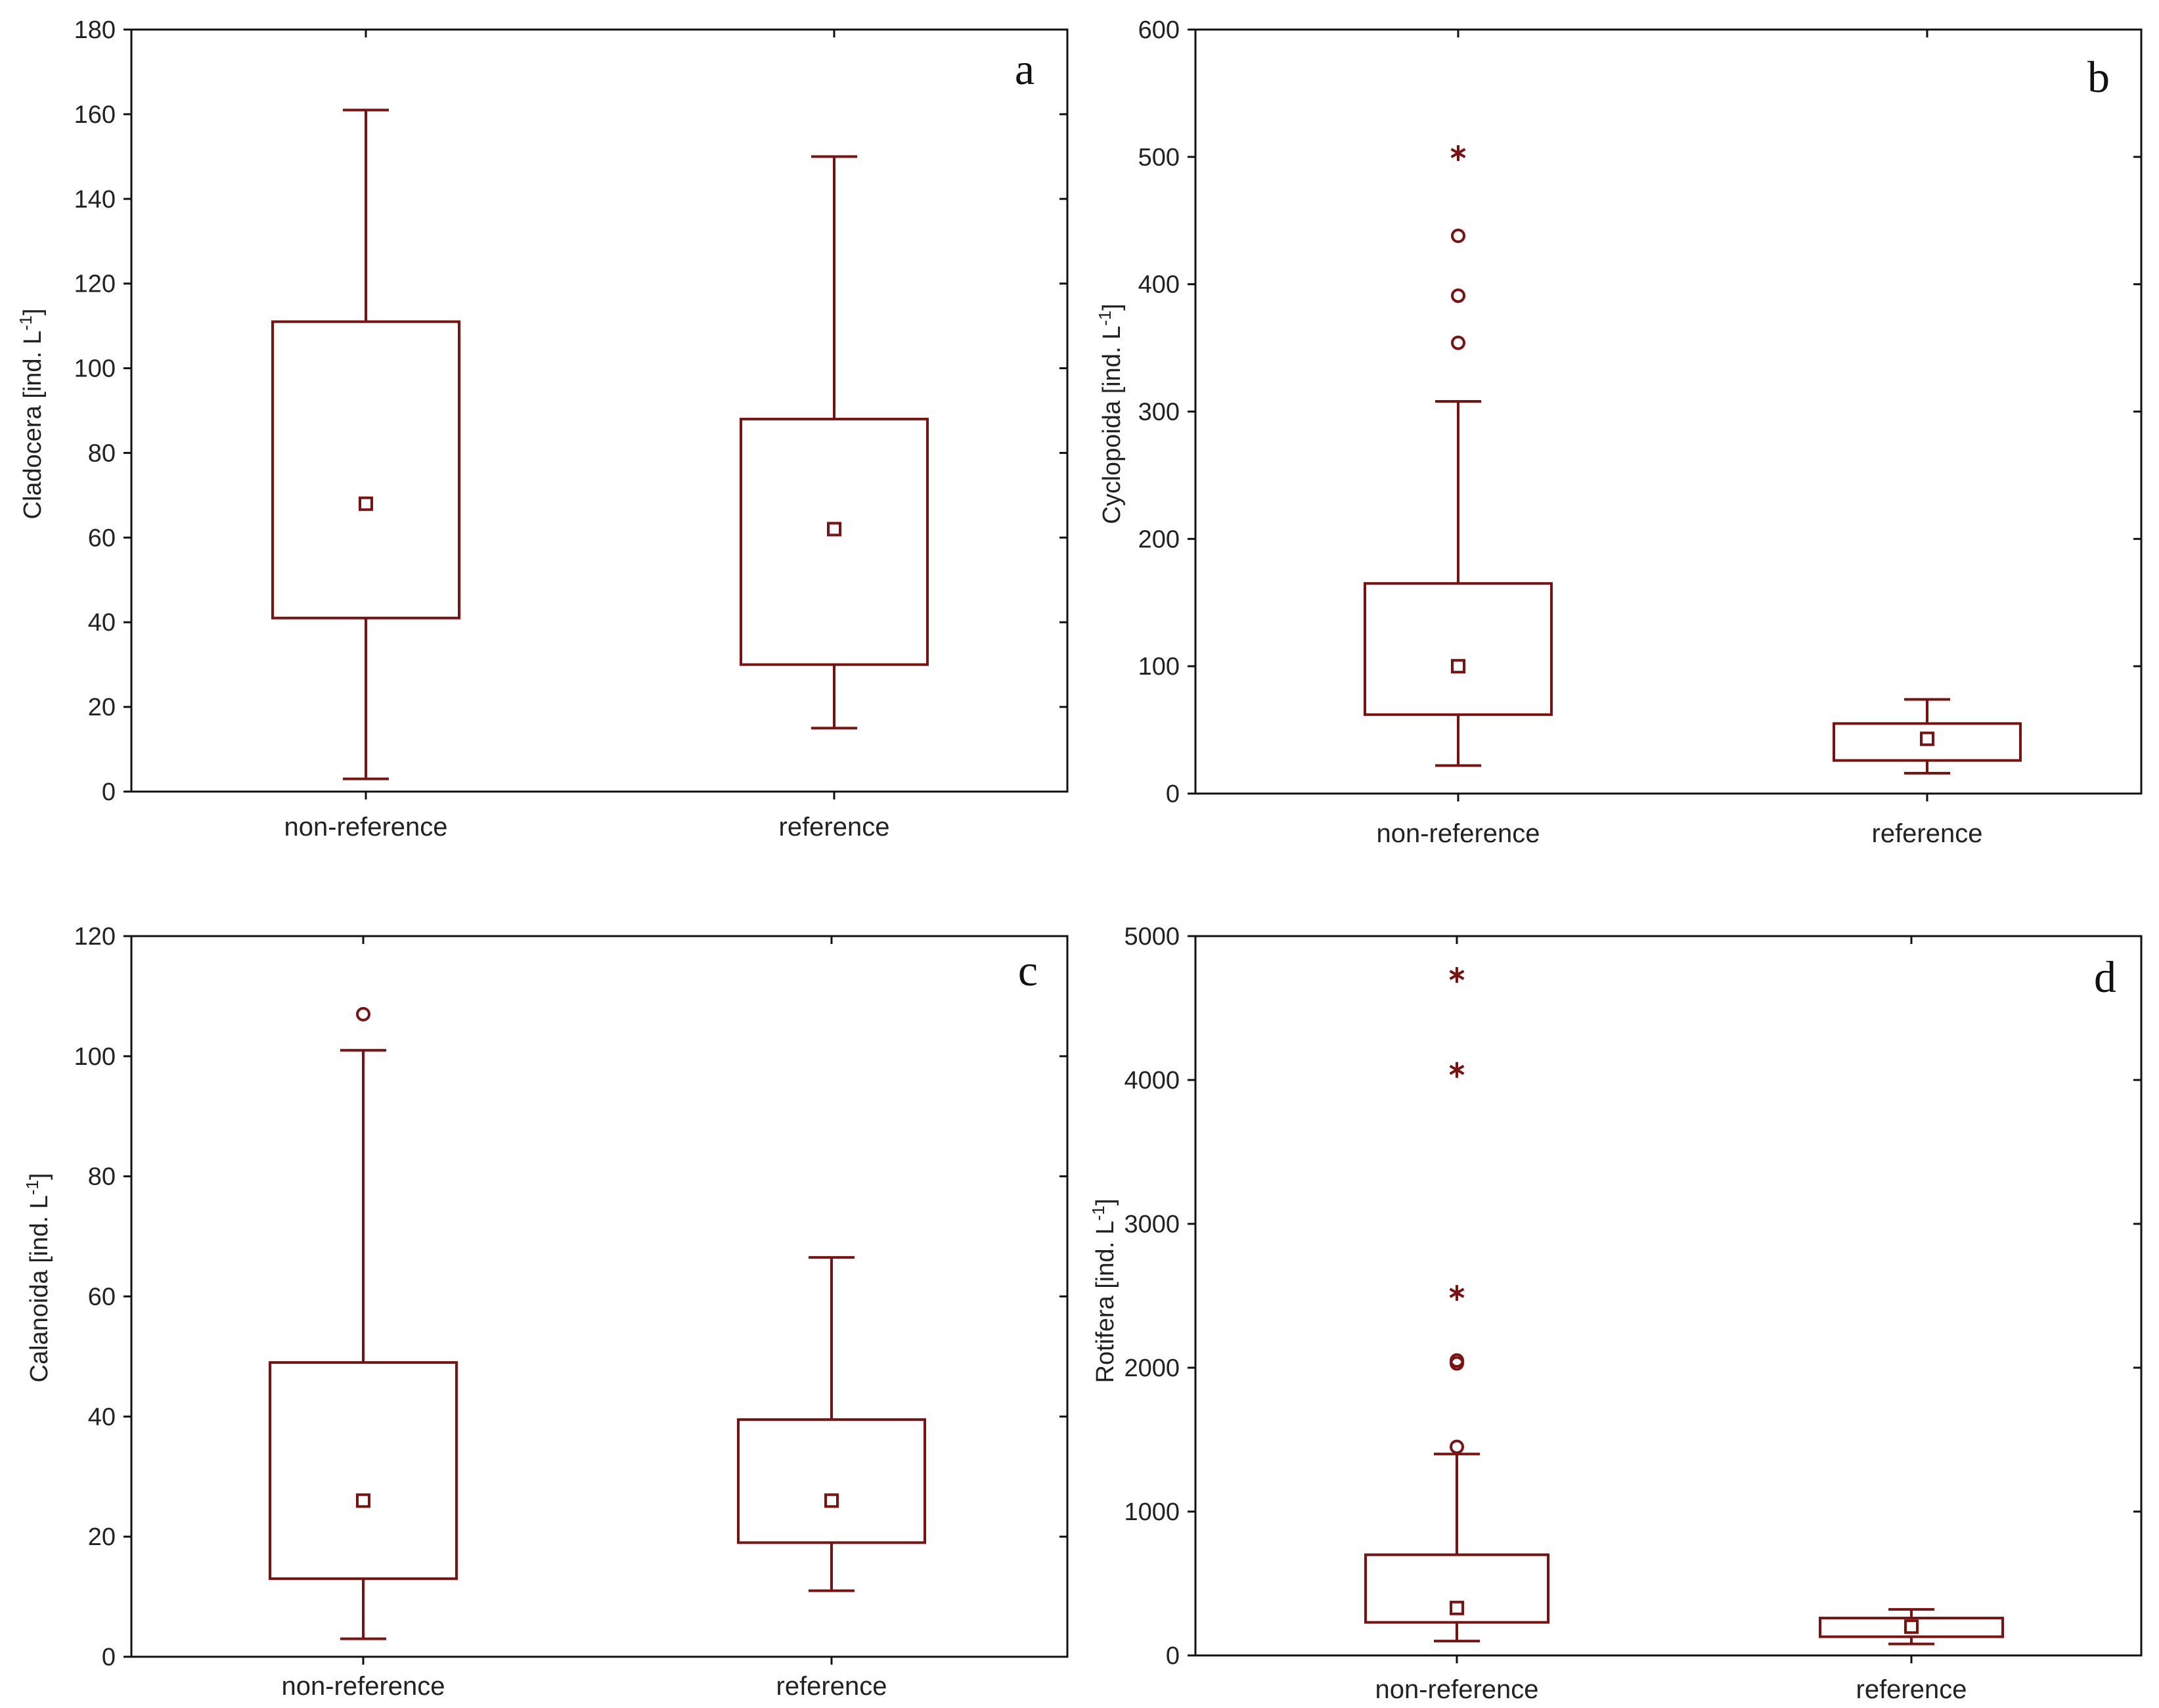 The height and width of the screenshot is (1708, 2159). I want to click on y-tick-label: 300, so click(1159, 412).